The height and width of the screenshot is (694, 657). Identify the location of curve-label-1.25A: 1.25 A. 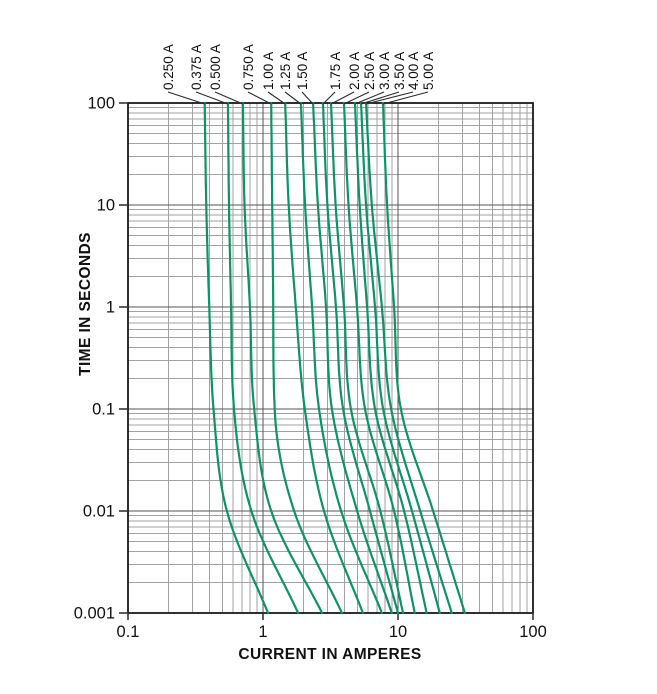
(285, 71).